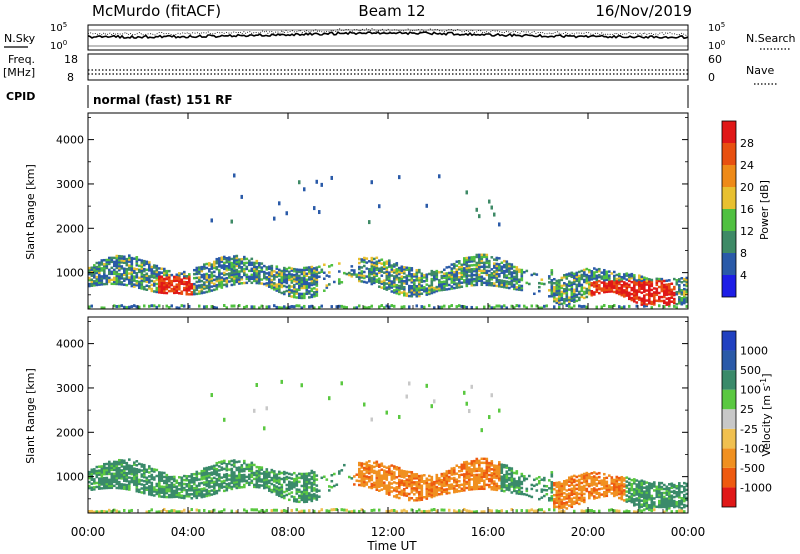 The width and height of the screenshot is (800, 554). Describe the element at coordinates (20, 38) in the screenshot. I see `n-sky-label: N.Sky` at that location.